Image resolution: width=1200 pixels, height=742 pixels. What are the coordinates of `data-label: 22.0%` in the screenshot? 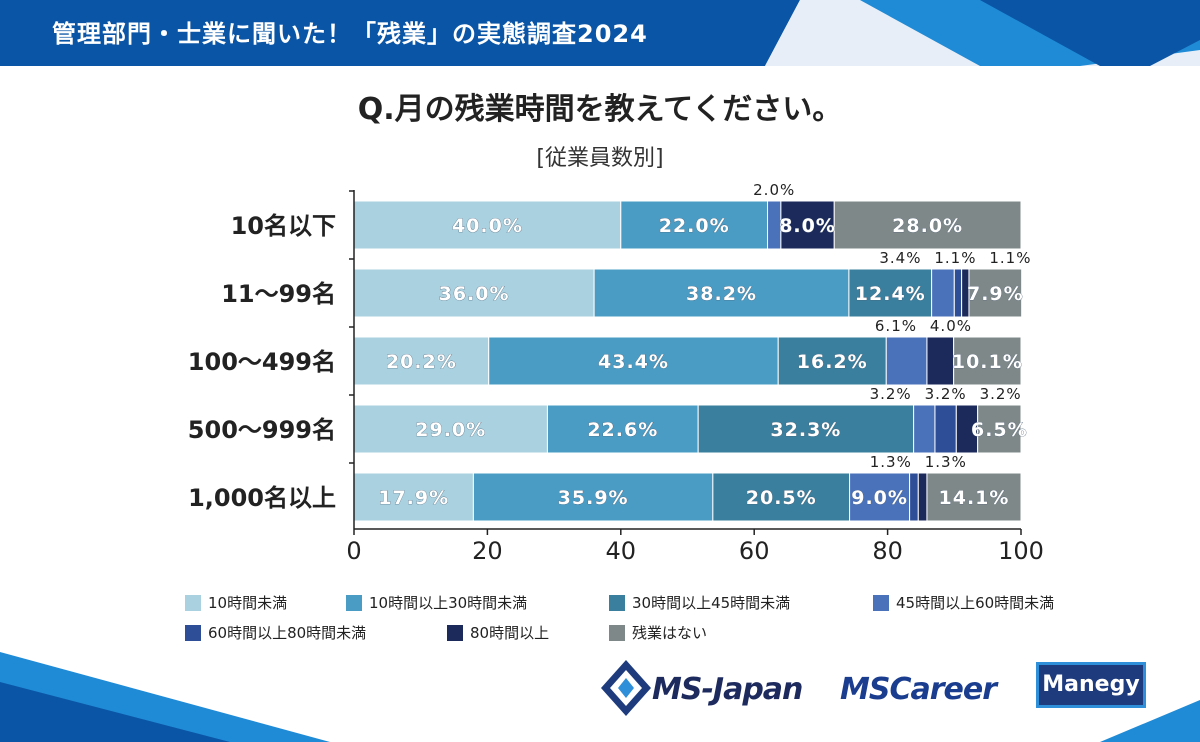 It's located at (694, 226).